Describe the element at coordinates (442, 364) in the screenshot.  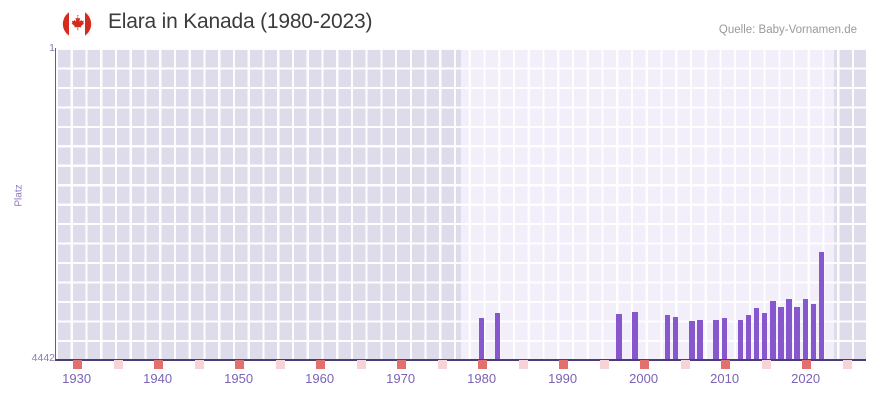
I see `x-tick-minor-1975` at that location.